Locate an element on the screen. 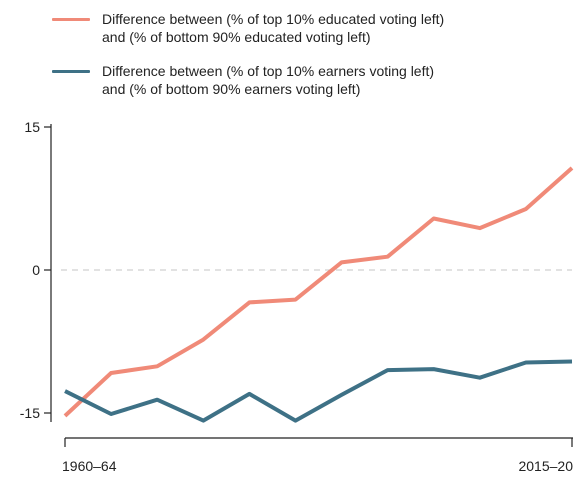 The width and height of the screenshot is (574, 479). y-tick-label-1: 0 is located at coordinates (36, 270).